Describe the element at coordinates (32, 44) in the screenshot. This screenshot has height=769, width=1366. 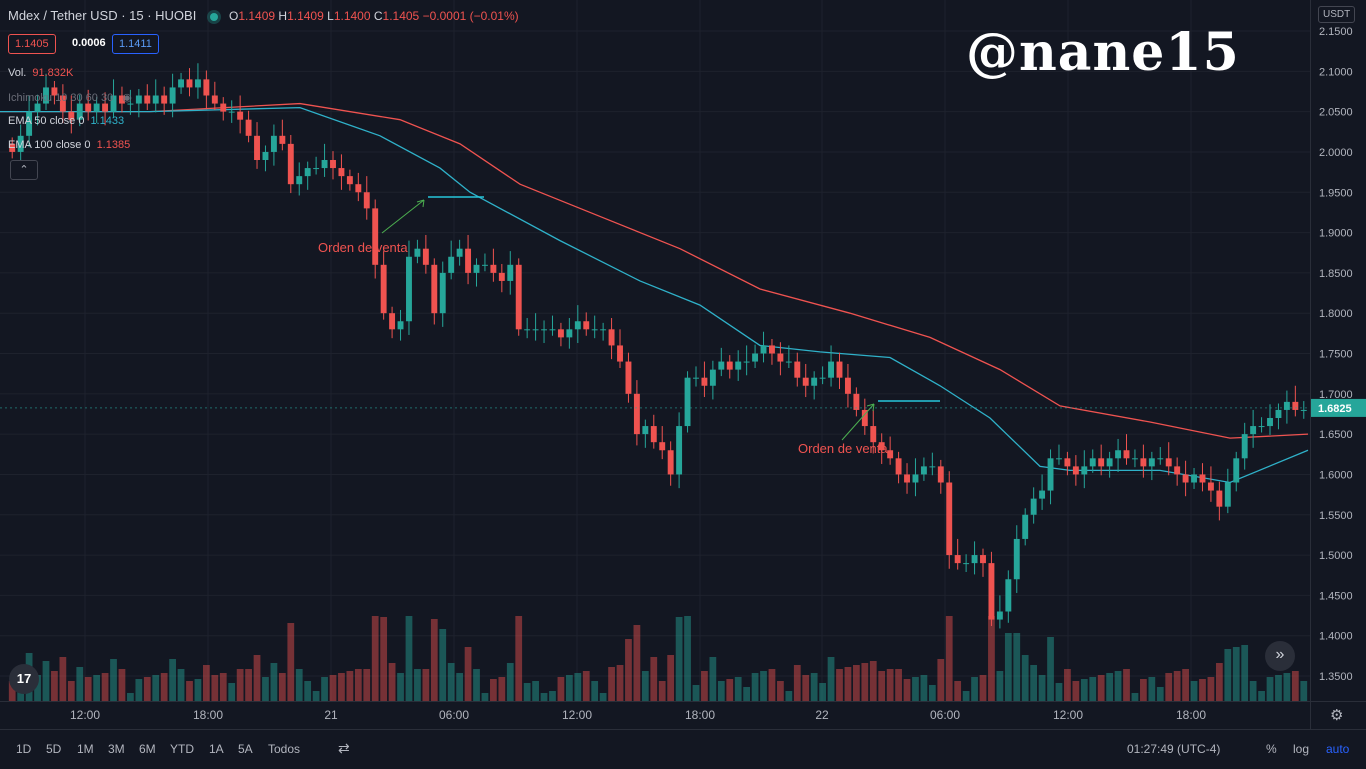
I see `sell-price-button: 1.1405` at that location.